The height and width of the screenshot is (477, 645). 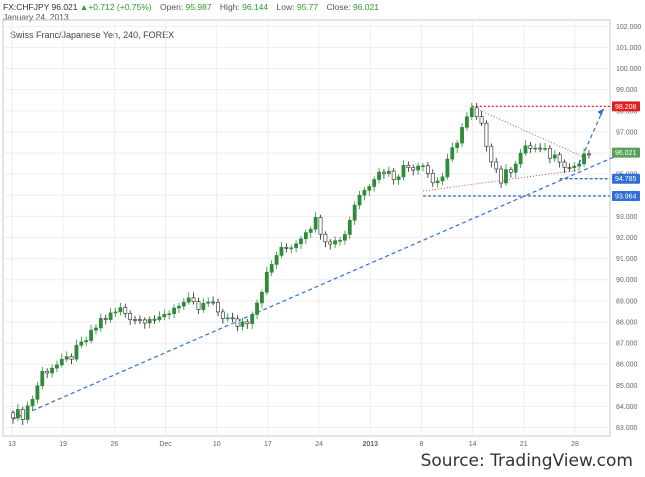 What do you see at coordinates (268, 444) in the screenshot?
I see `x-tick-label: 17` at bounding box center [268, 444].